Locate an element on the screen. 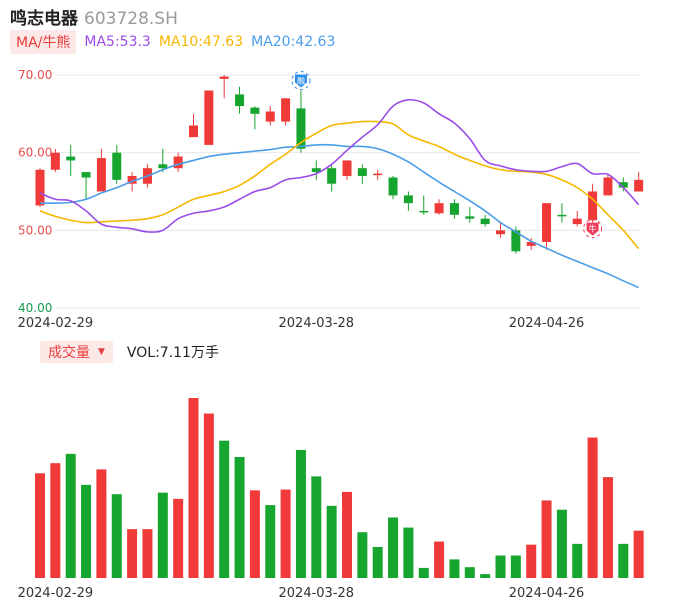 Image resolution: width=686 pixels, height=606 pixels. caret-down-icon: ▼ is located at coordinates (101, 352).